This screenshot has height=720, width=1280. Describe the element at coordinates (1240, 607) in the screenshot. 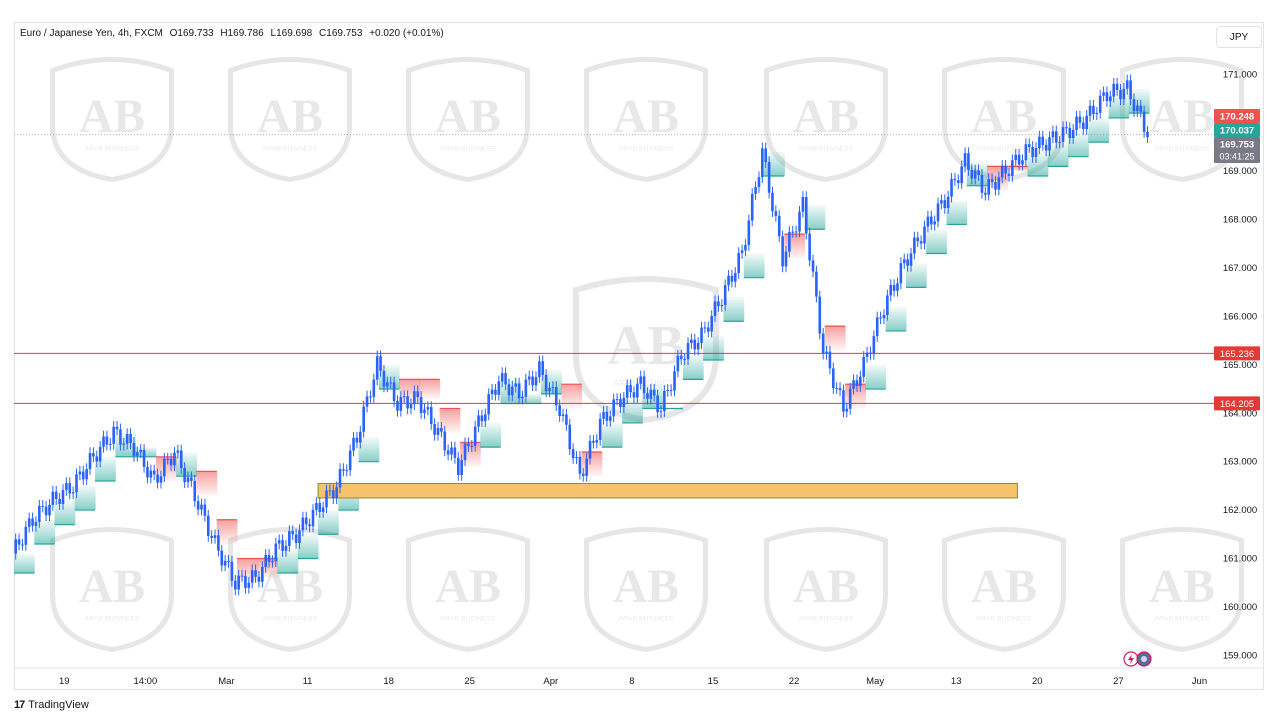

I see `price-tick-label: 160.000` at that location.